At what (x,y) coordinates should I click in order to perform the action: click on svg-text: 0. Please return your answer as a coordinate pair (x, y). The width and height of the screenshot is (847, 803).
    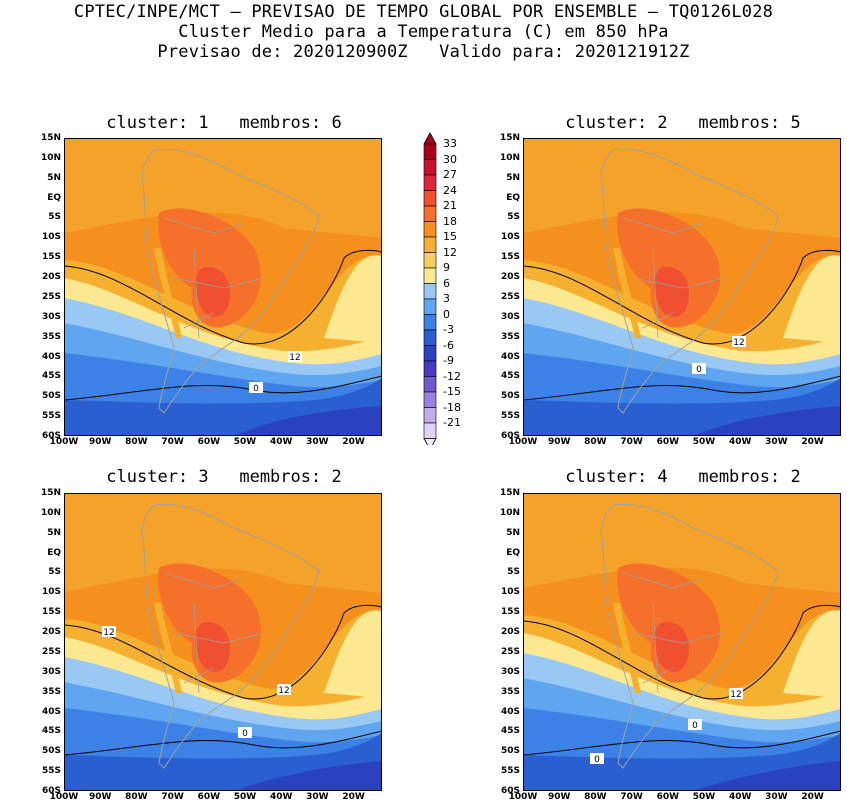
    Looking at the image, I should click on (245, 734).